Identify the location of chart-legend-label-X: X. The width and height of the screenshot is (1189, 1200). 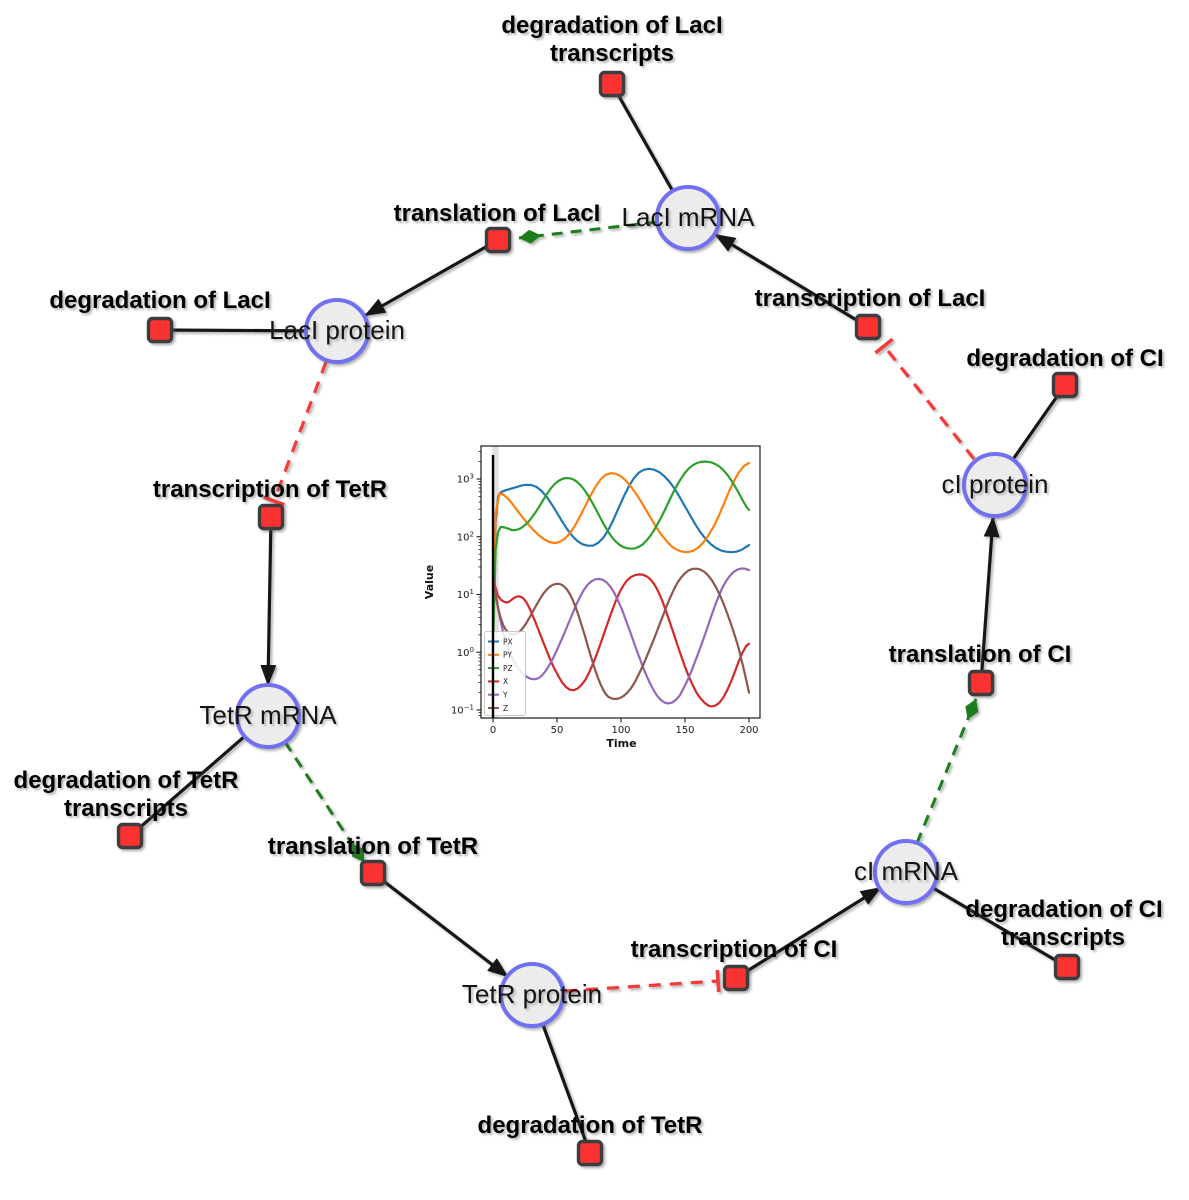
(505, 681).